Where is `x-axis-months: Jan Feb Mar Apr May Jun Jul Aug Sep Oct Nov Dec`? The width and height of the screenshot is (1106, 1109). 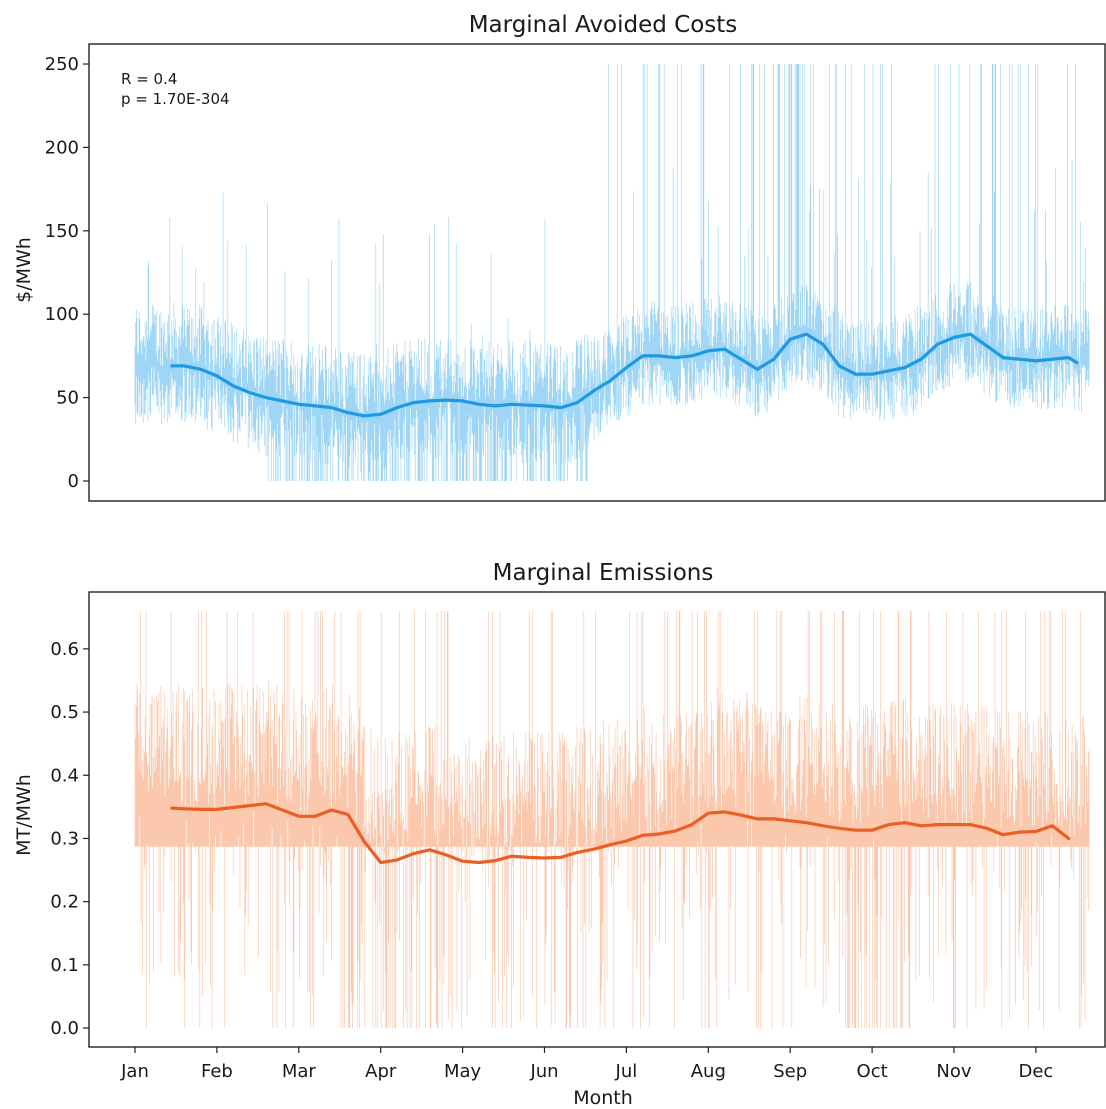
x-axis-months: Jan Feb Mar Apr May Jun Jul Aug Sep Oct Nov Dec is located at coordinates (586, 1064).